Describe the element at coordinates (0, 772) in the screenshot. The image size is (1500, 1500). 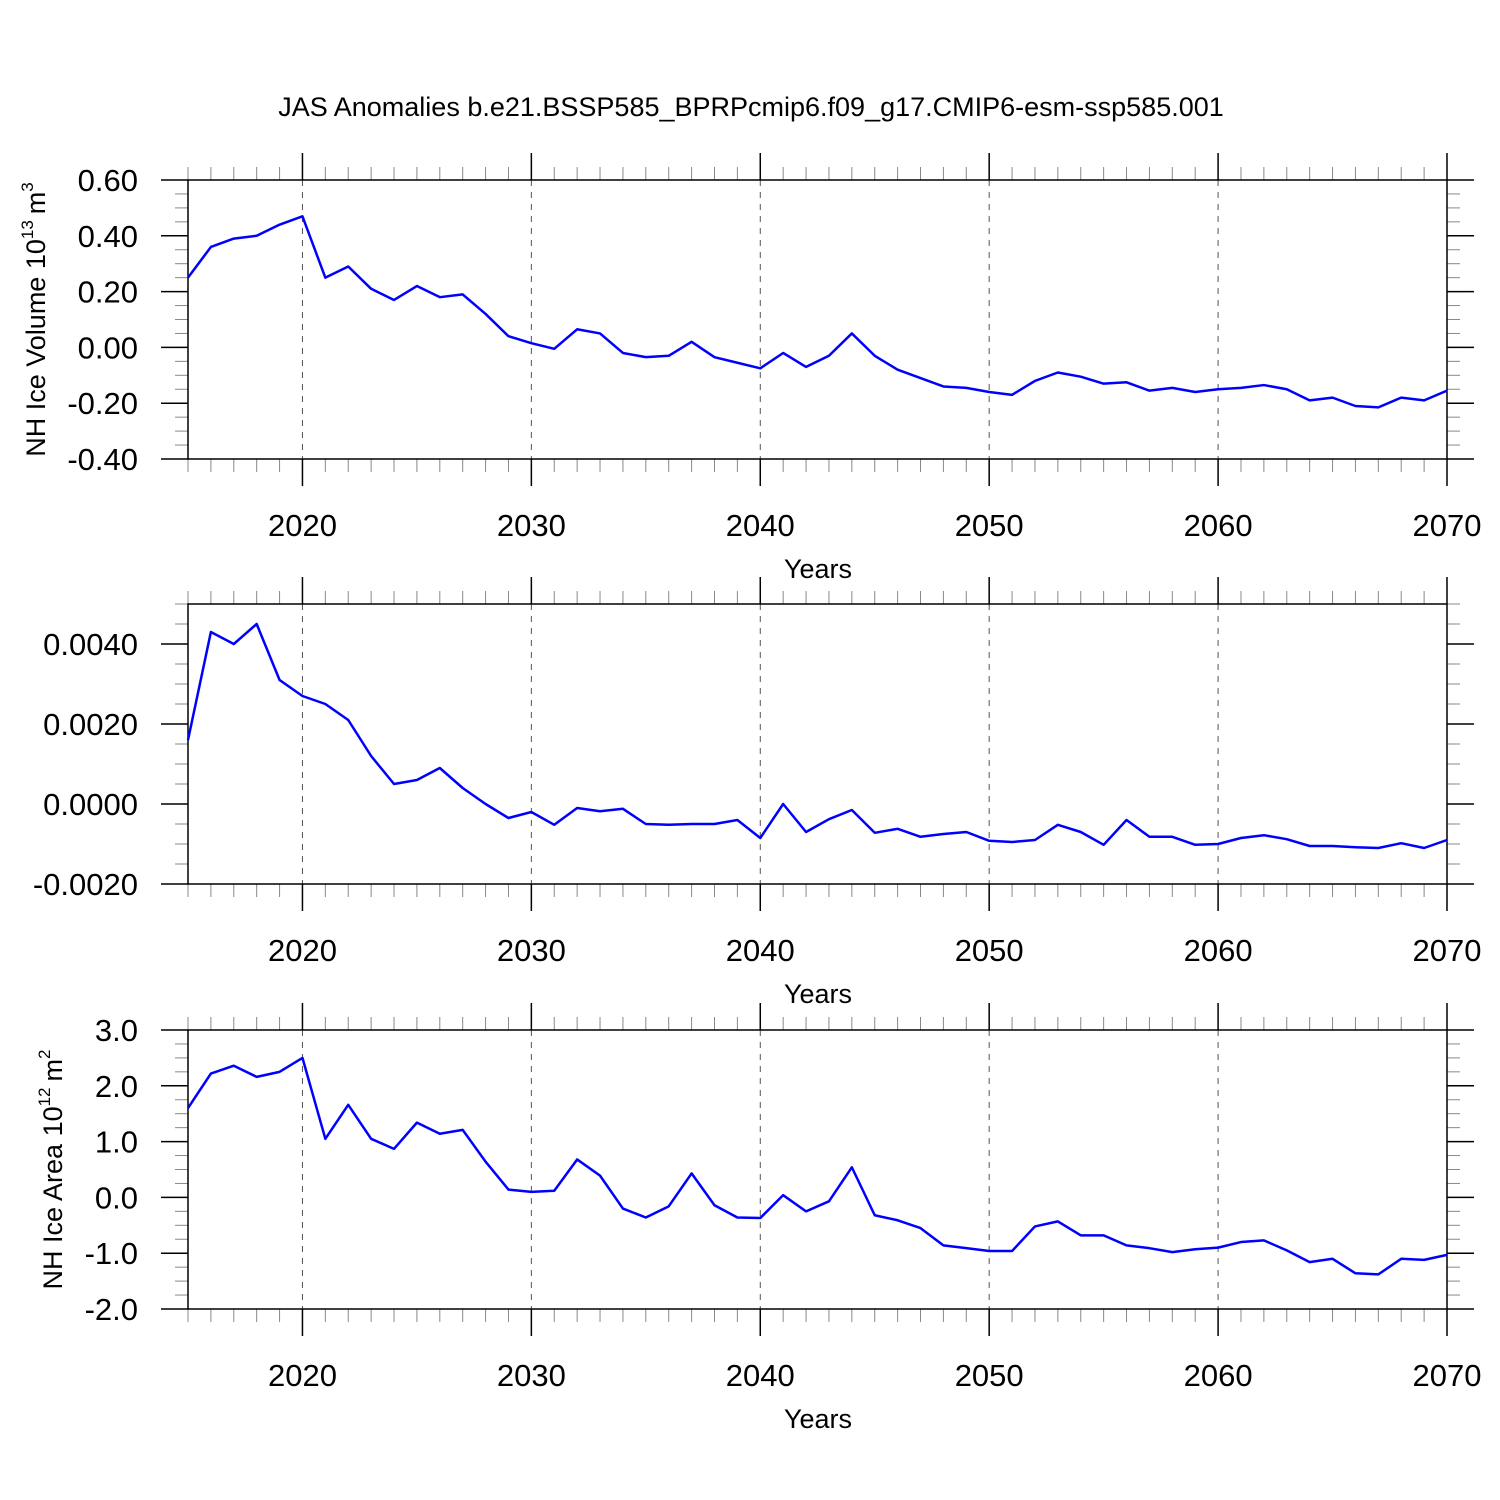
I see `y-axis-label-ylabel: NH Snow Volume 10` at that location.